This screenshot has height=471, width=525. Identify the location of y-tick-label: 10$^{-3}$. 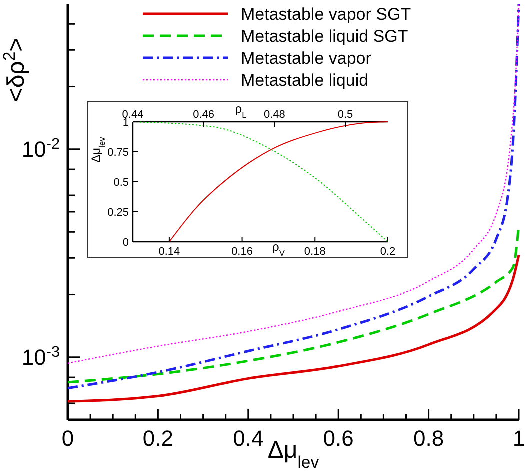
(41, 357).